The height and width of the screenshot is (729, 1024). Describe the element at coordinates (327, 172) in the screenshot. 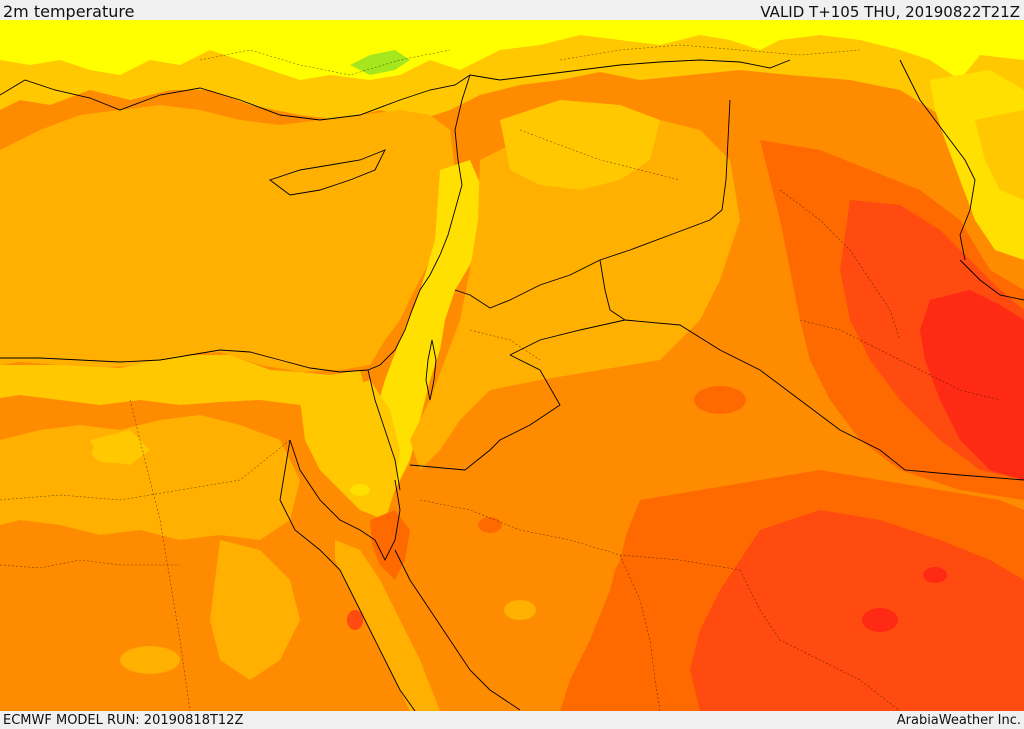

I see `coastline-cyprus` at that location.